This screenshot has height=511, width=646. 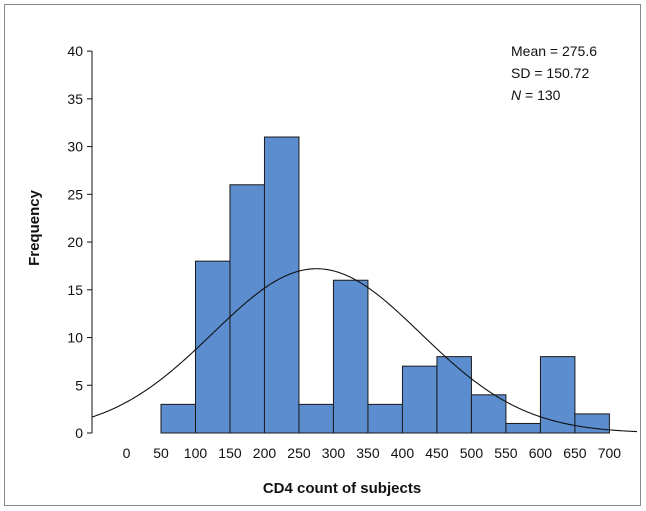 What do you see at coordinates (516, 95) in the screenshot?
I see `stats-n-label: N` at bounding box center [516, 95].